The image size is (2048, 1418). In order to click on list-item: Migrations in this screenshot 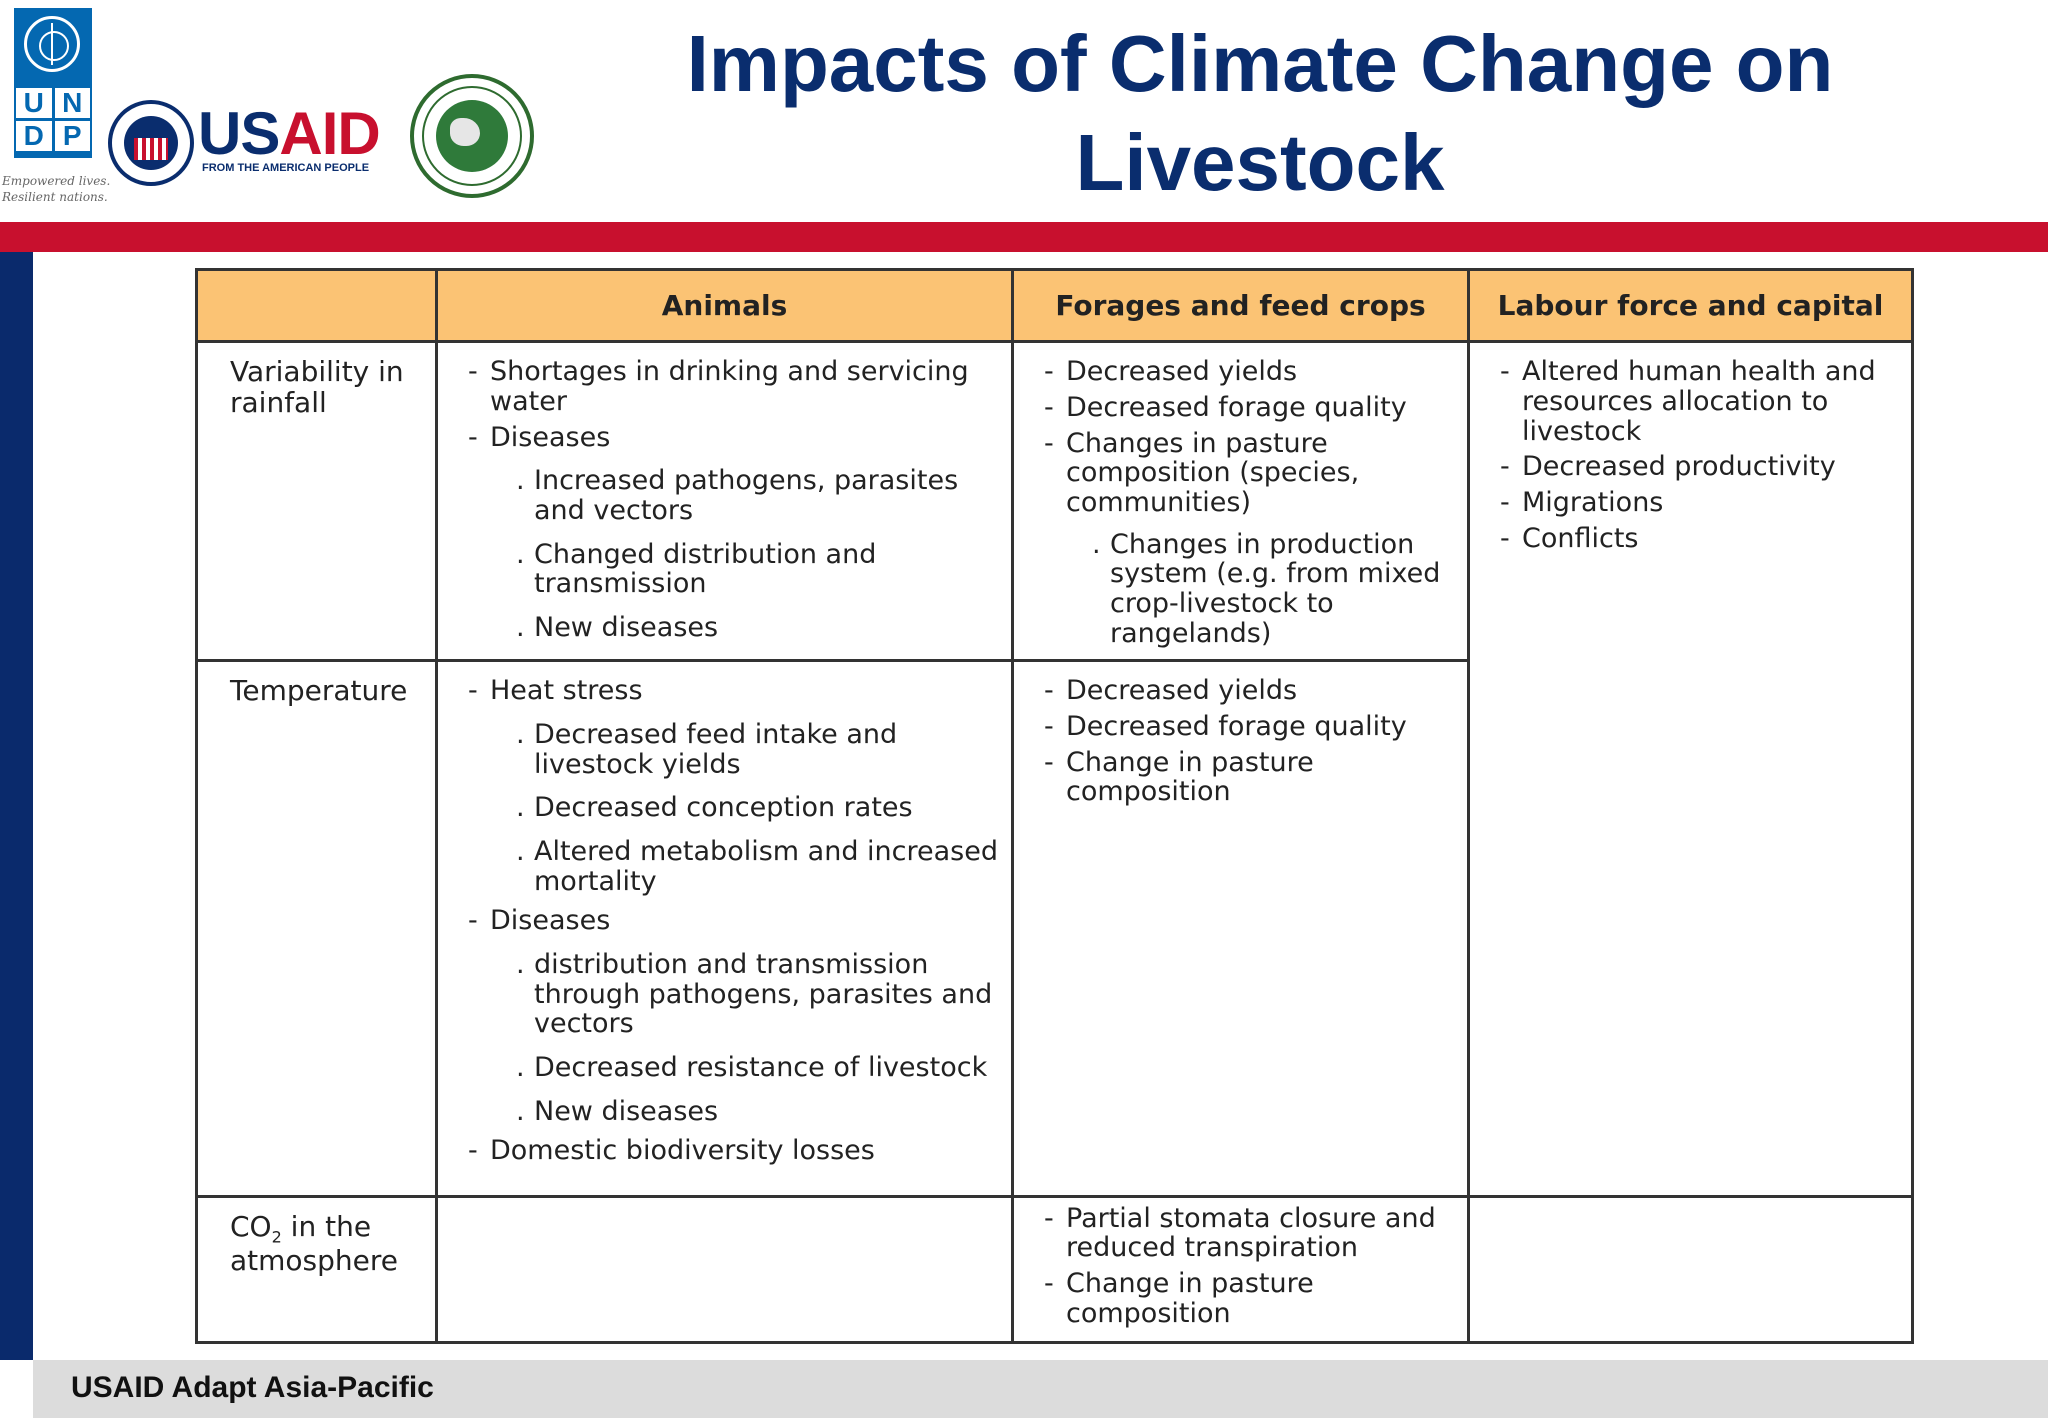, I will do `click(1700, 503)`.